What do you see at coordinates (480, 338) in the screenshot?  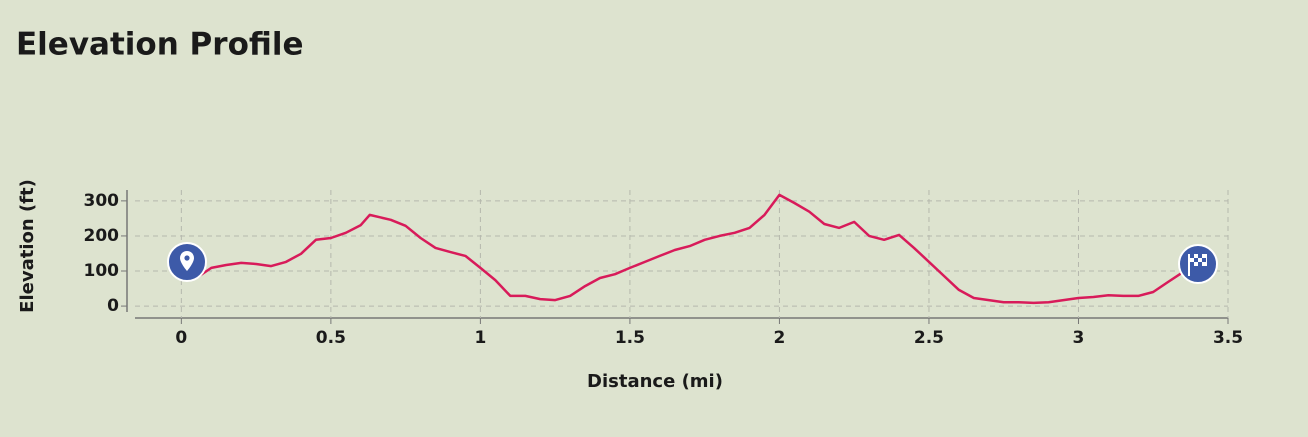 I see `x-tick-label: 1` at bounding box center [480, 338].